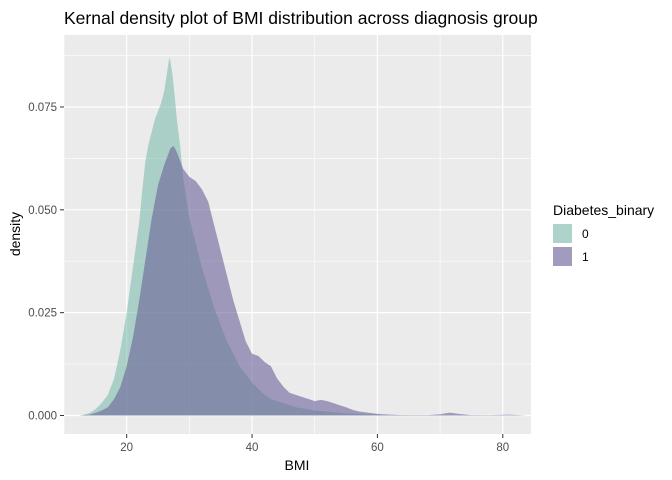 The image size is (672, 480). What do you see at coordinates (42, 211) in the screenshot?
I see `y-tick-label: 0.050` at bounding box center [42, 211].